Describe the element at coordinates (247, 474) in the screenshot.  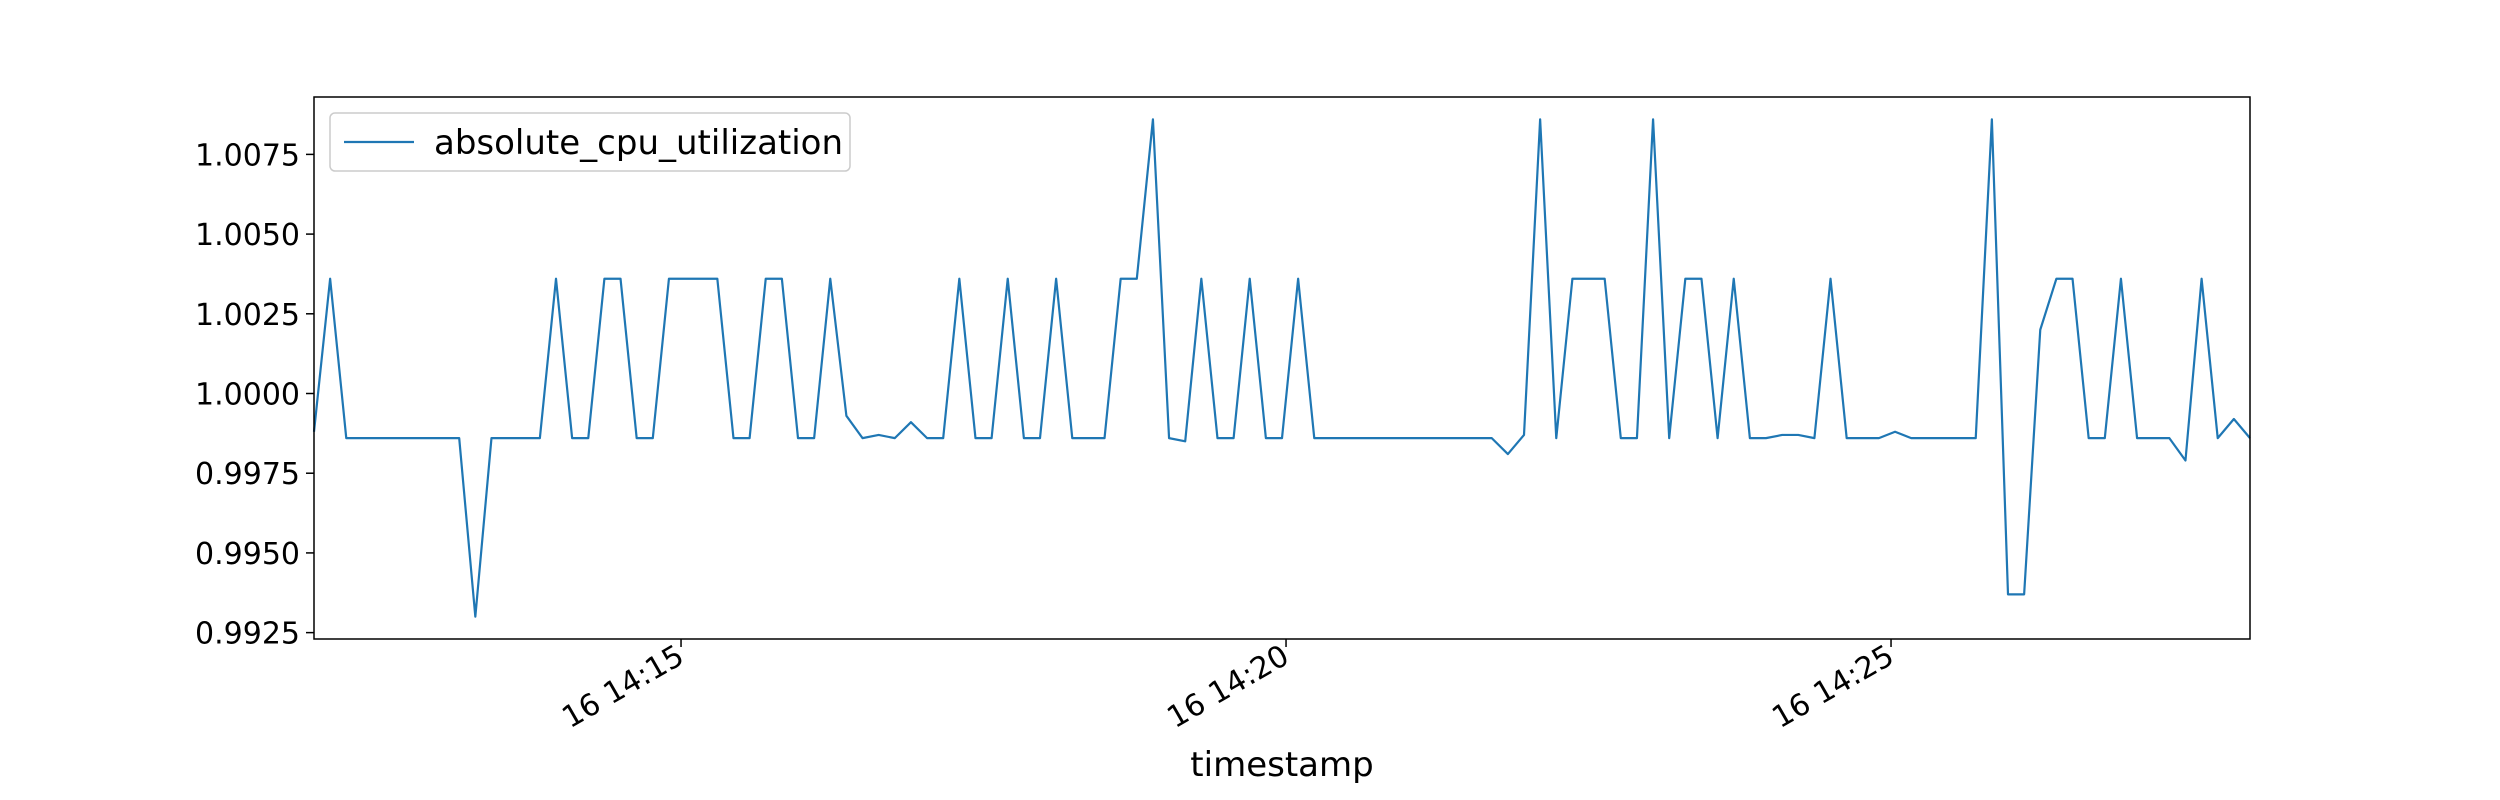
I see `y-tick-label: 0.9975` at that location.